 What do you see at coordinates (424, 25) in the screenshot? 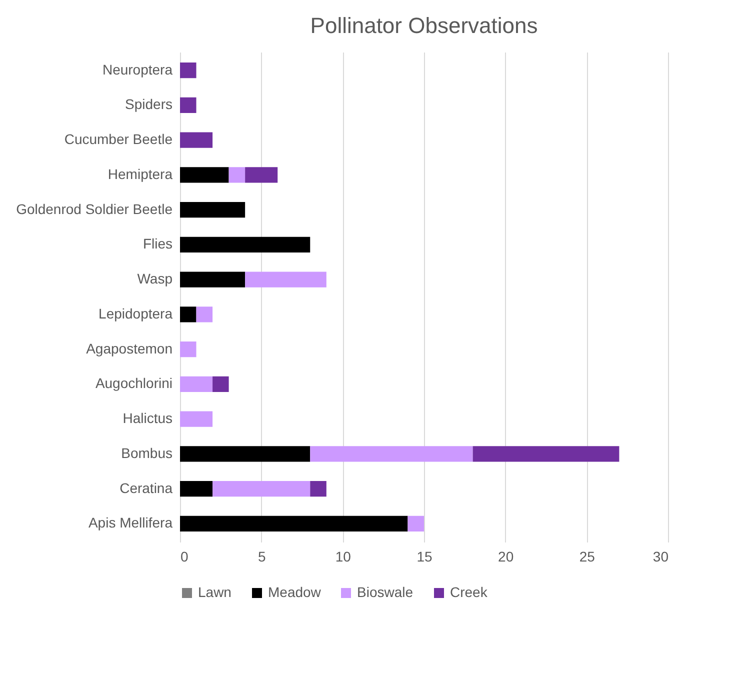
I see `chart-title: Pollinator Observations` at bounding box center [424, 25].